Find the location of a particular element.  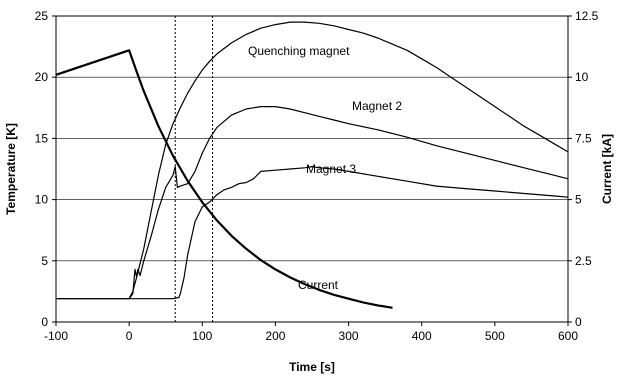

y2-tick-label: 5 is located at coordinates (578, 200).